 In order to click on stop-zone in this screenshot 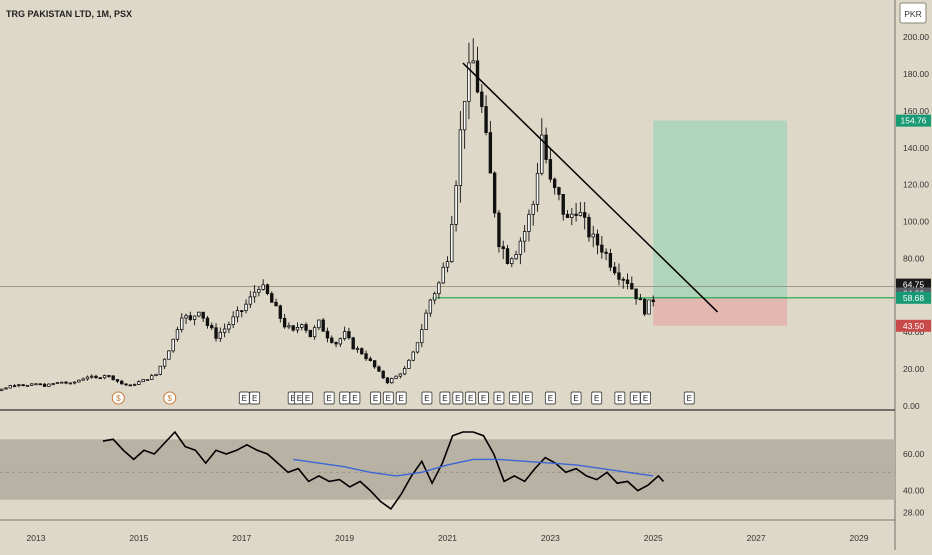, I will do `click(720, 311)`.